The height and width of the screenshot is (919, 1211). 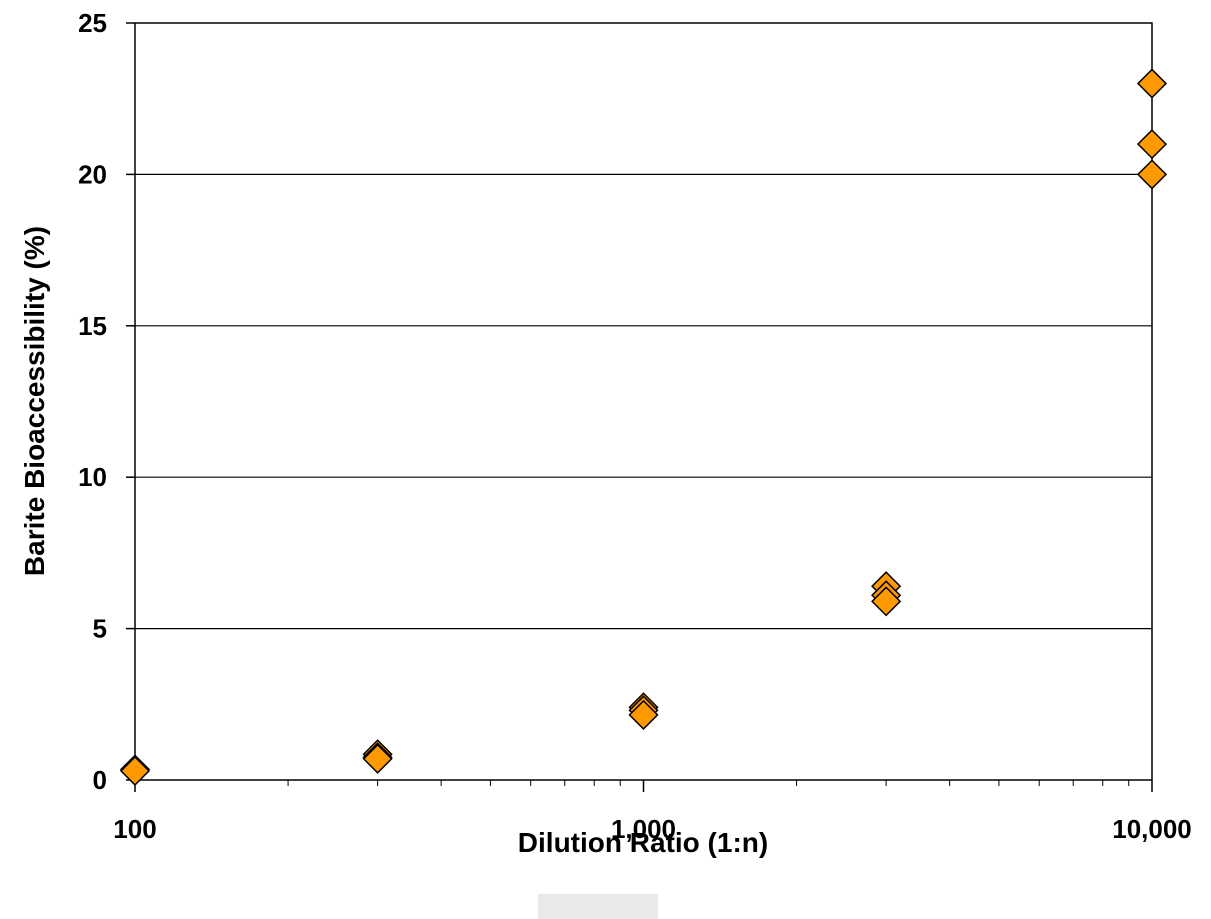 What do you see at coordinates (708, 783) in the screenshot?
I see `x-minor-ticks` at bounding box center [708, 783].